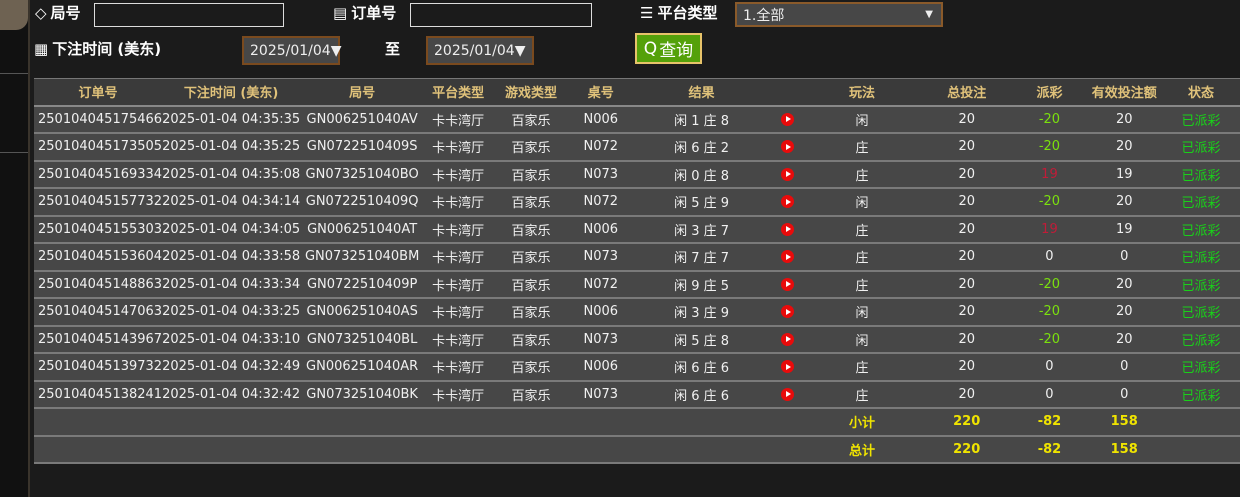 Image resolution: width=1240 pixels, height=497 pixels. I want to click on result-cell: 闲 7 庄 7, so click(701, 257).